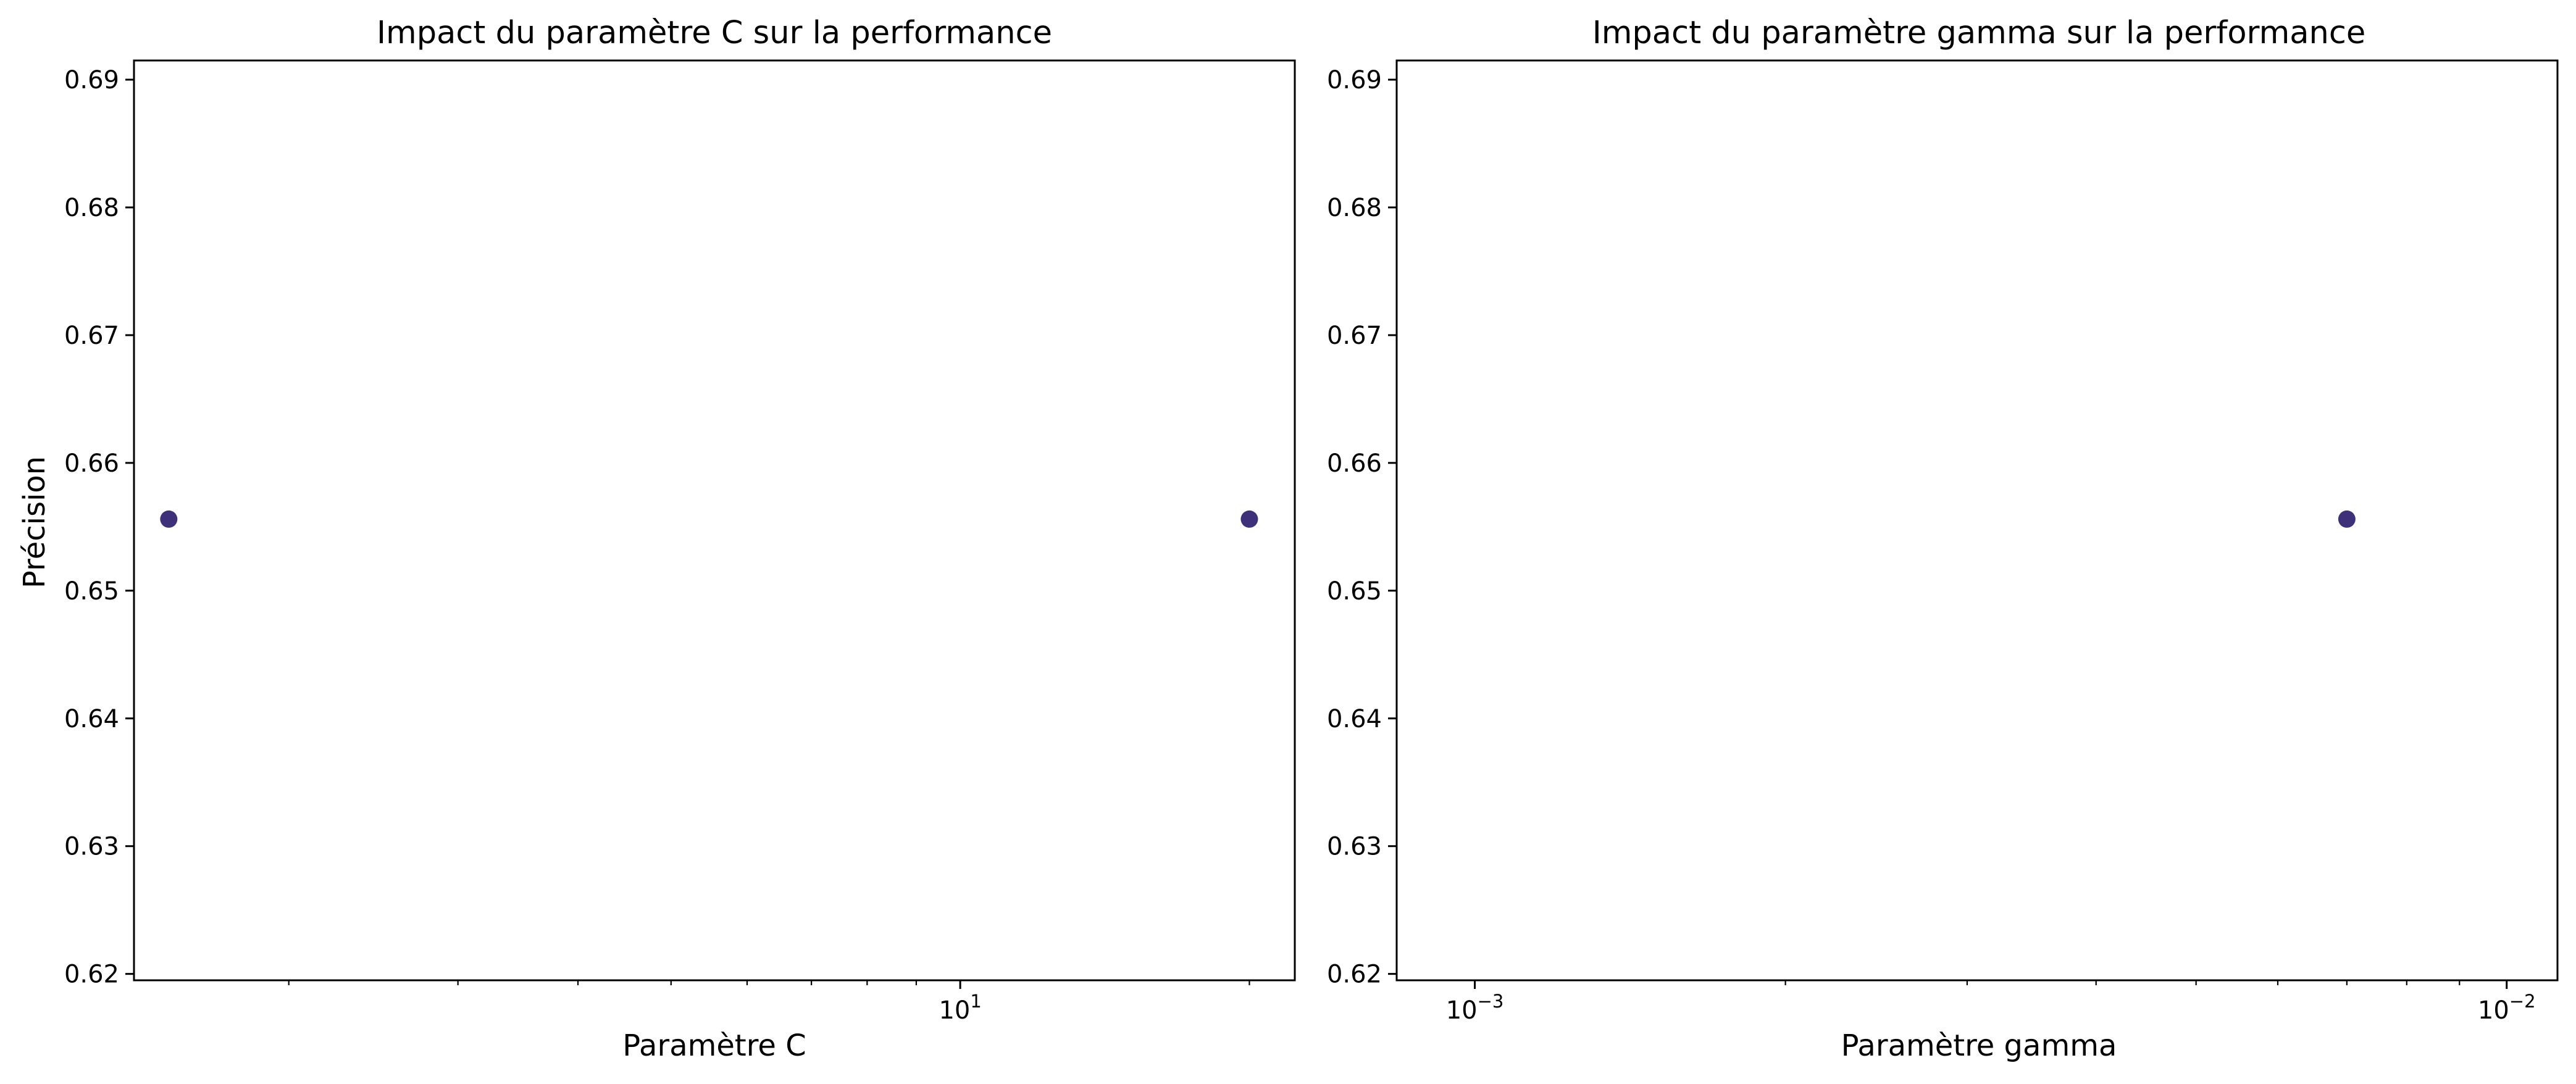 This screenshot has width=2576, height=1084. I want to click on x-axis-label: Paramètre C, so click(714, 1046).